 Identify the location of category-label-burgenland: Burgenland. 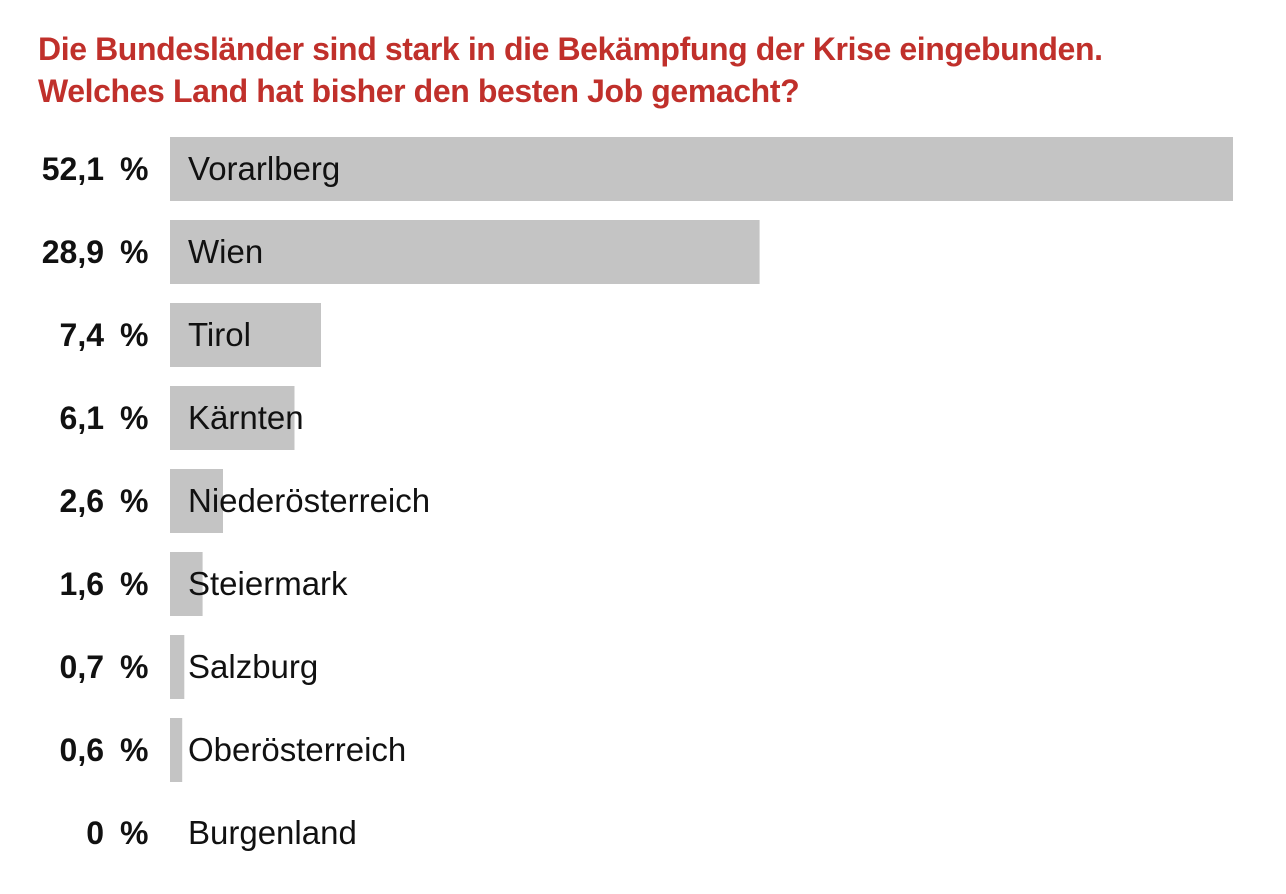
(272, 832).